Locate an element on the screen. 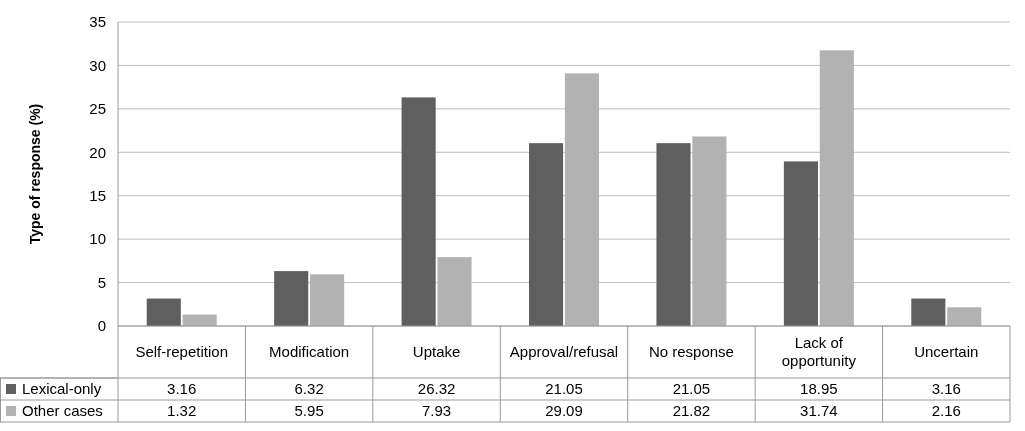  data-label: 18.95 is located at coordinates (819, 389).